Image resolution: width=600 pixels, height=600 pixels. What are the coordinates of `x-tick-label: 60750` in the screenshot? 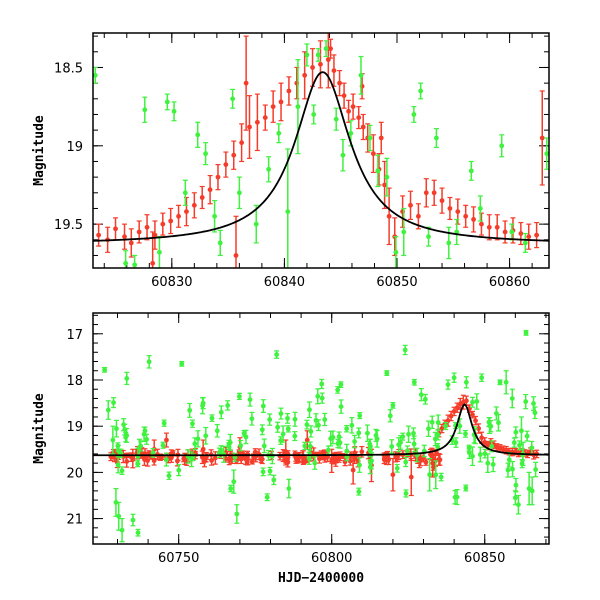 It's located at (178, 558).